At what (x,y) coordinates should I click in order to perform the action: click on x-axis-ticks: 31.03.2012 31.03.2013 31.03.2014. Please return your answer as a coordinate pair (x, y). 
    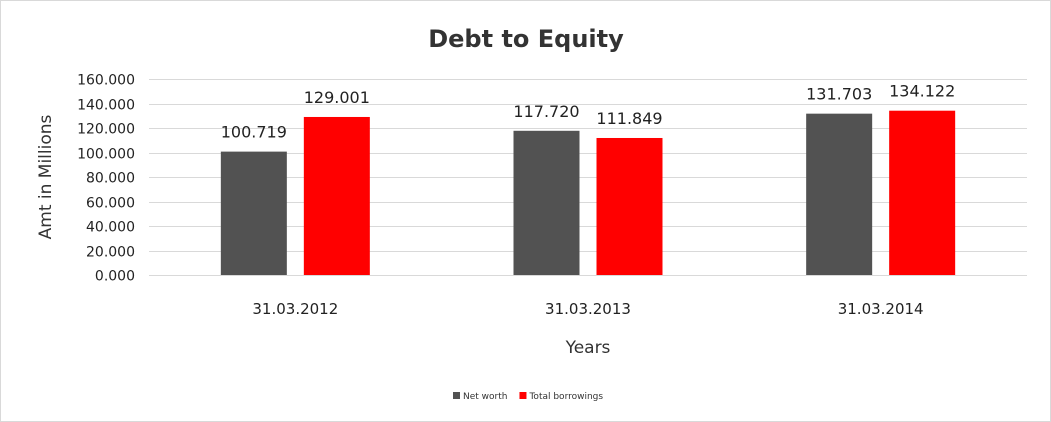
    Looking at the image, I should click on (587, 309).